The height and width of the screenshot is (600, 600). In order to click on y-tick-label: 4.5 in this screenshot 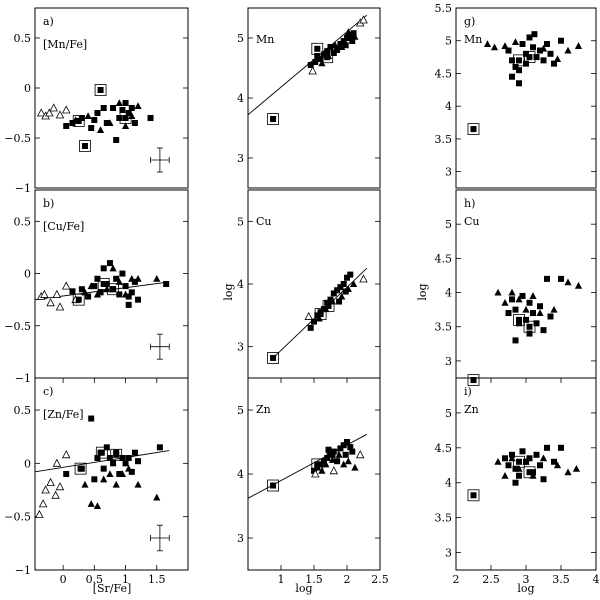, I will do `click(444, 448)`.